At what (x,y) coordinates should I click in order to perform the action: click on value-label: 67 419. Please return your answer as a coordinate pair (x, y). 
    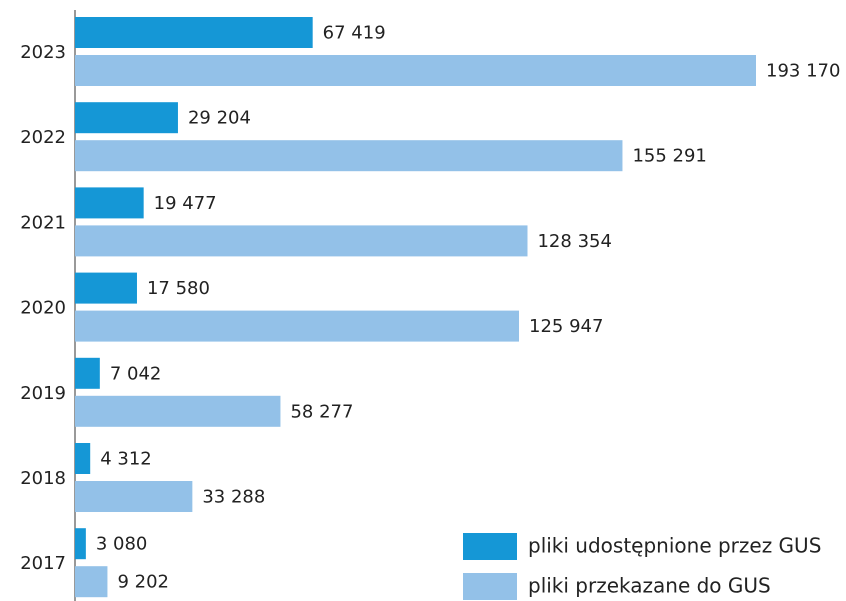
    Looking at the image, I should click on (354, 33).